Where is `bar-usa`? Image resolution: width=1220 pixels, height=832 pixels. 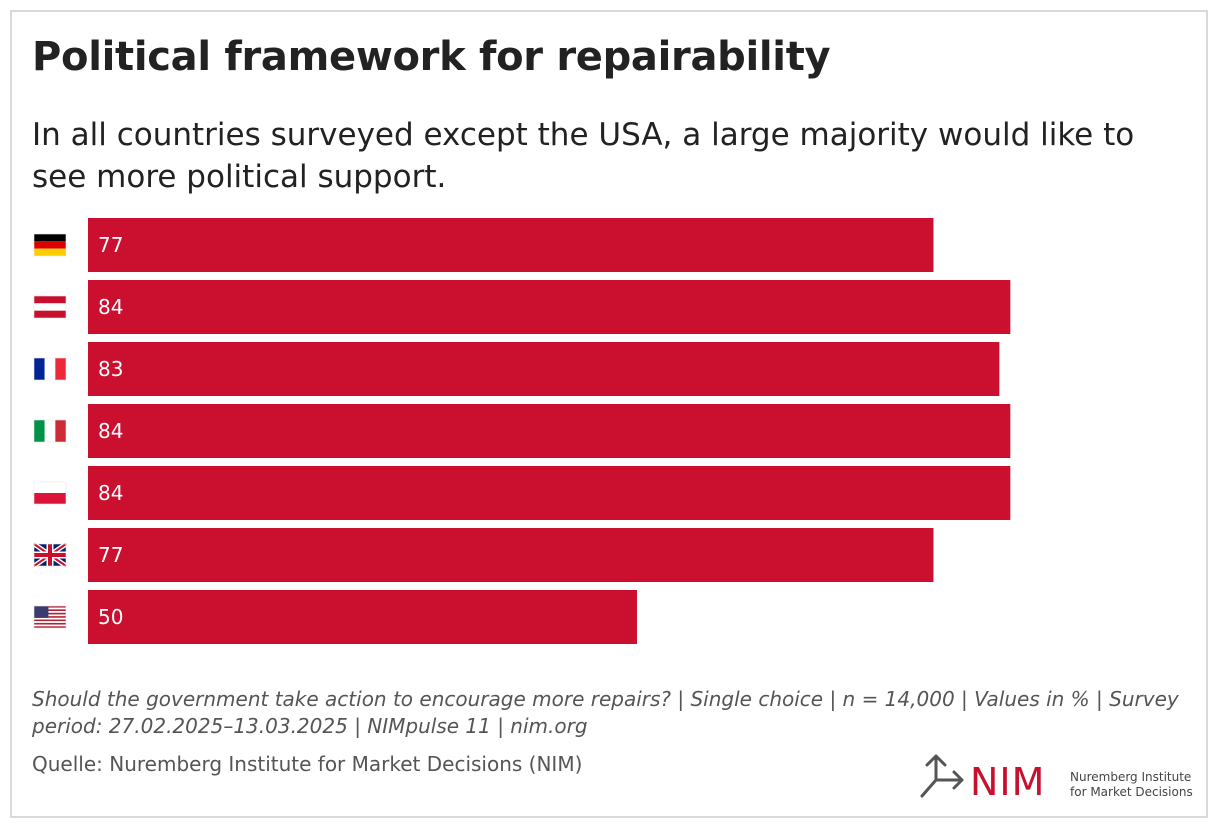 bar-usa is located at coordinates (362, 617).